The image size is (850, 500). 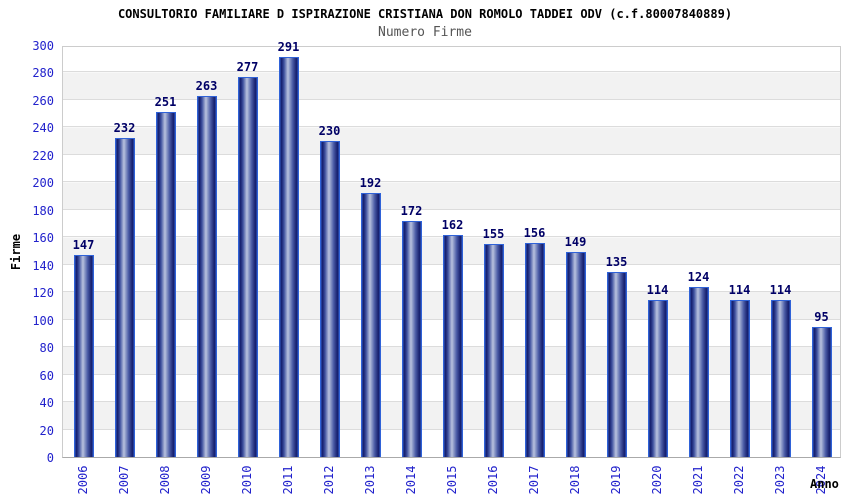 What do you see at coordinates (492, 480) in the screenshot?
I see `x-tick-label: 2016` at bounding box center [492, 480].